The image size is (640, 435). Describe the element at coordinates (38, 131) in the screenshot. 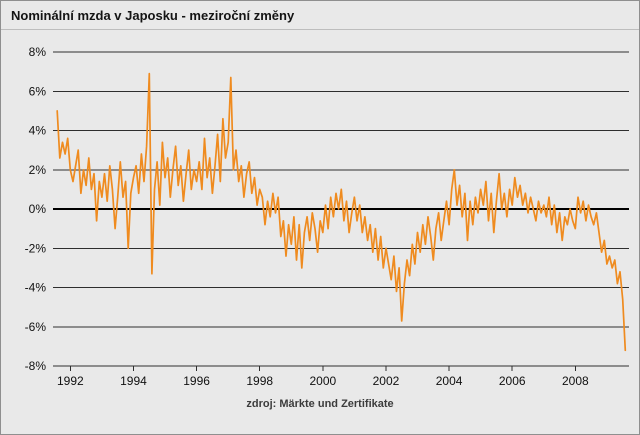

I see `svg-text: 4%` at that location.